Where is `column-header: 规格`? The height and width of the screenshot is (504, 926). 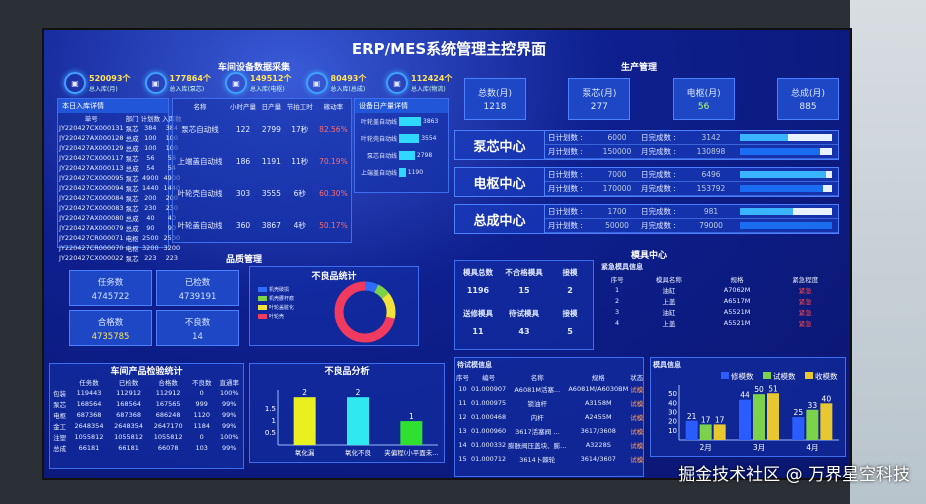 column-header: 规格 is located at coordinates (598, 378).